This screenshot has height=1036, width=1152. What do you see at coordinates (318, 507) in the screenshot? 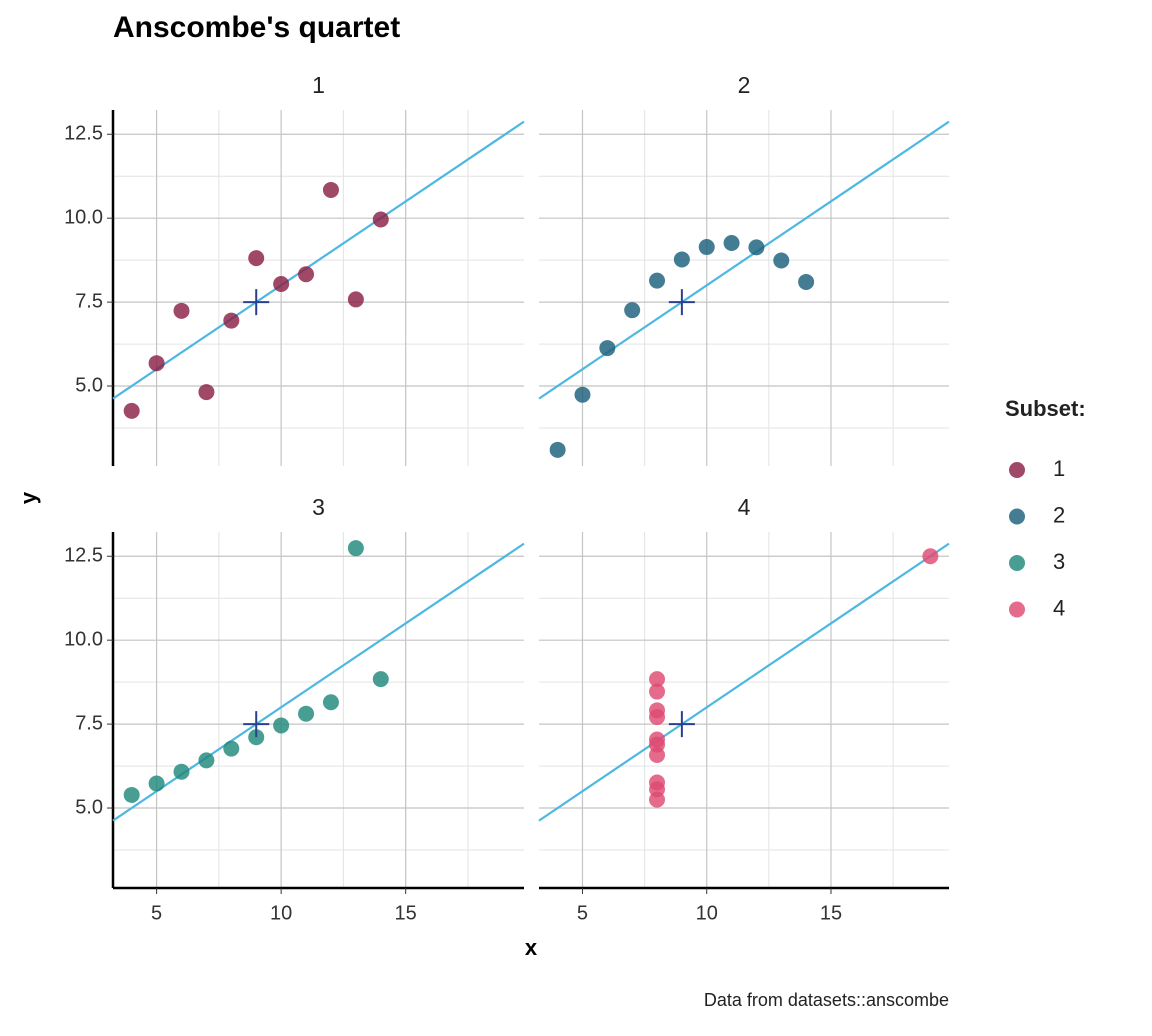
I see `facet-label: 3` at bounding box center [318, 507].